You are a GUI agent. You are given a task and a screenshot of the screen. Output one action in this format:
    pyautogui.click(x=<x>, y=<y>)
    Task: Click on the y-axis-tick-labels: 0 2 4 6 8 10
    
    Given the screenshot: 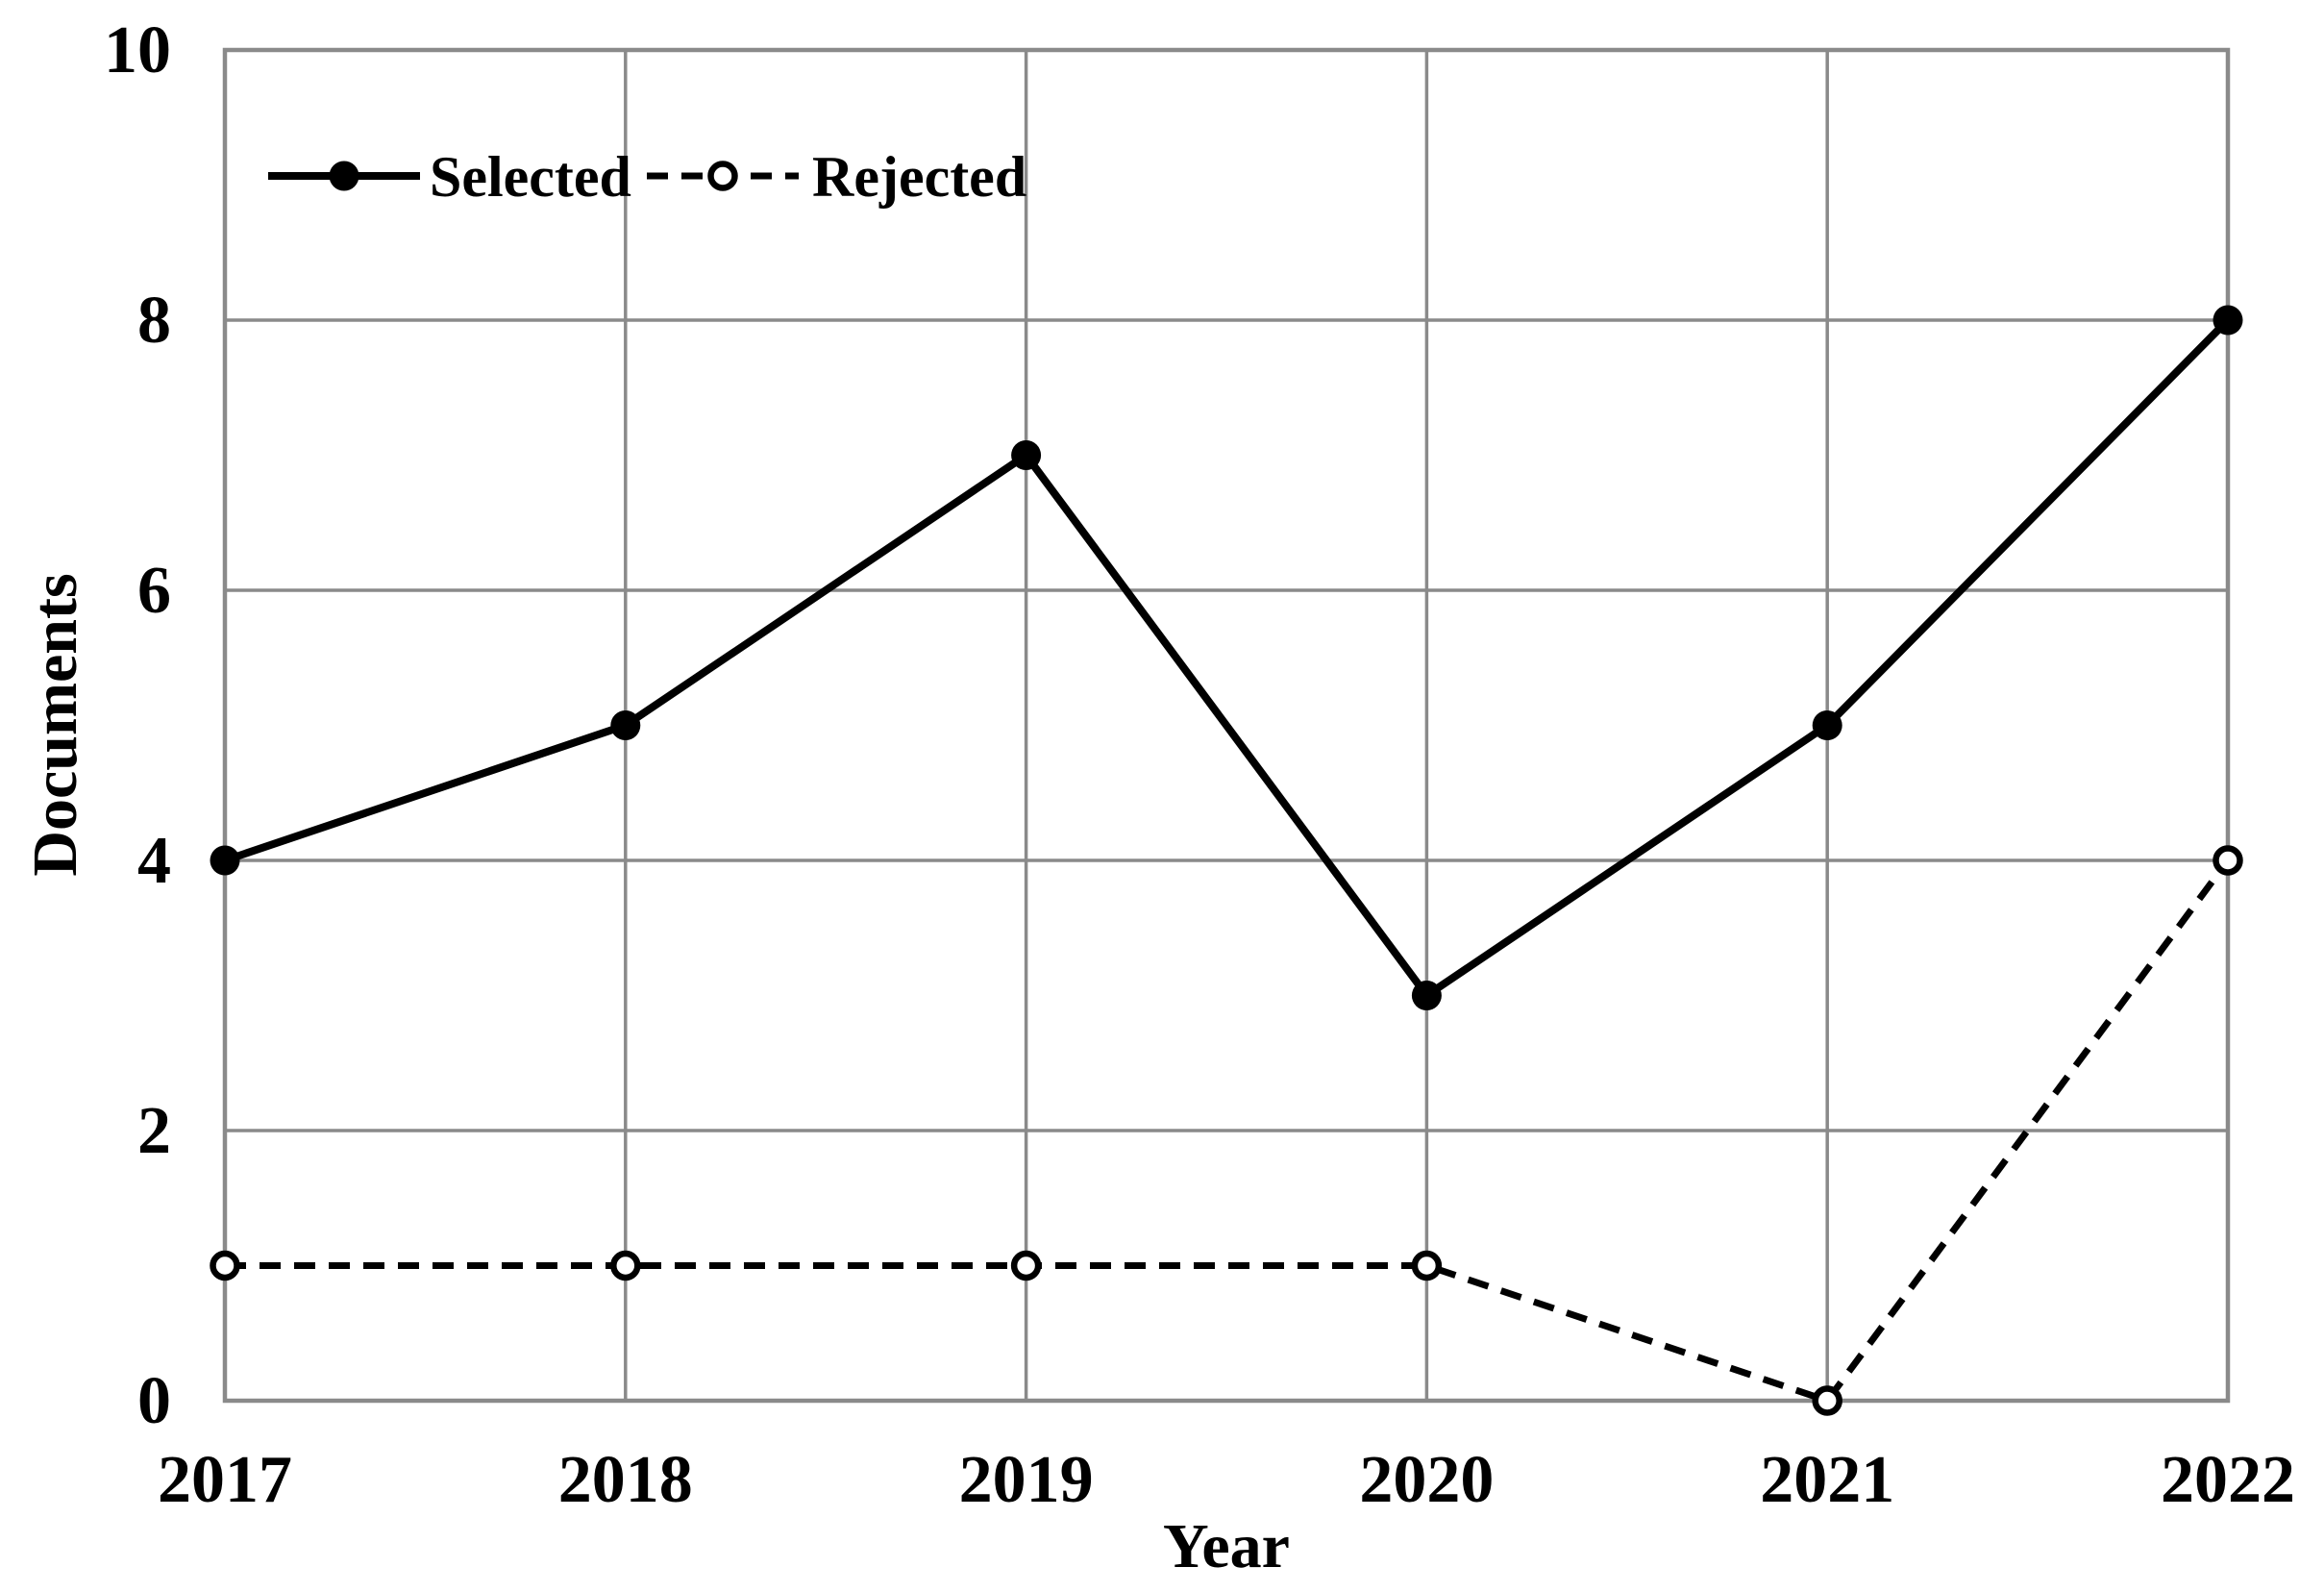 What is the action you would take?
    pyautogui.click(x=137, y=725)
    